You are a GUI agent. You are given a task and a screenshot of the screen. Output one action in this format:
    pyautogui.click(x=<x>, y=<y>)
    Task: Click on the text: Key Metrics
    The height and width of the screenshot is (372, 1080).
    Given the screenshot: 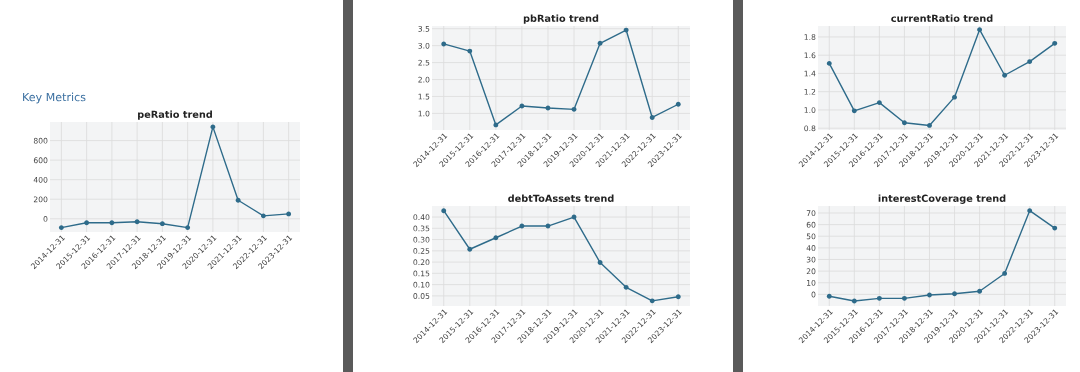 What is the action you would take?
    pyautogui.click(x=54, y=98)
    